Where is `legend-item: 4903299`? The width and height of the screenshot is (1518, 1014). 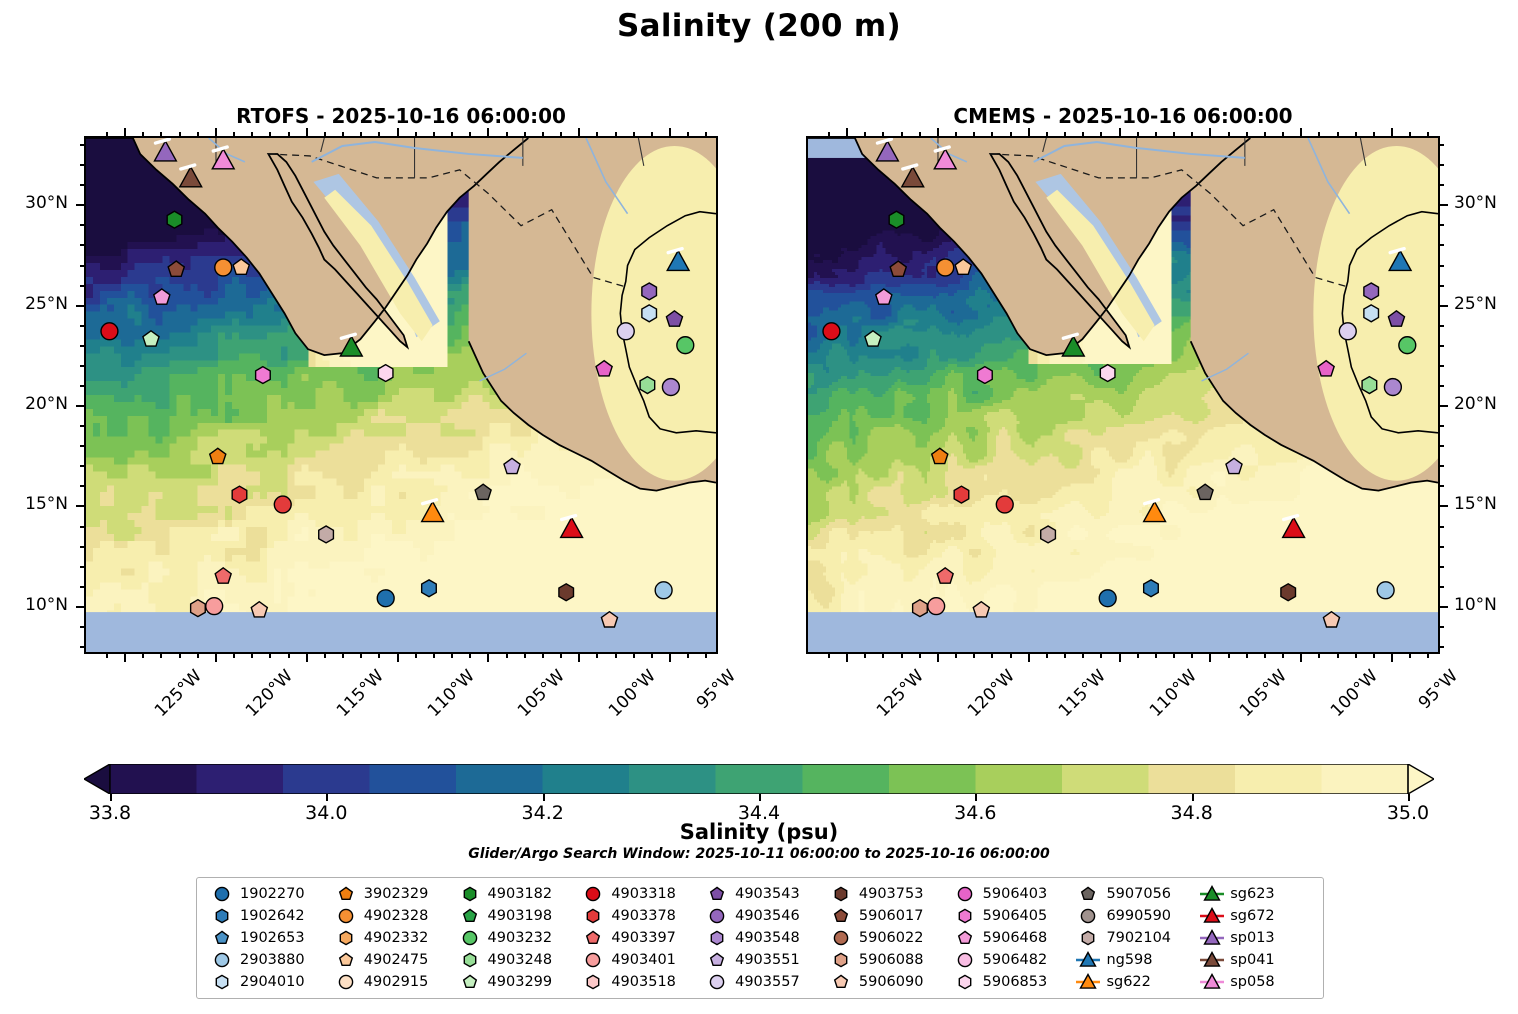 legend-item: 4903299 is located at coordinates (513, 982).